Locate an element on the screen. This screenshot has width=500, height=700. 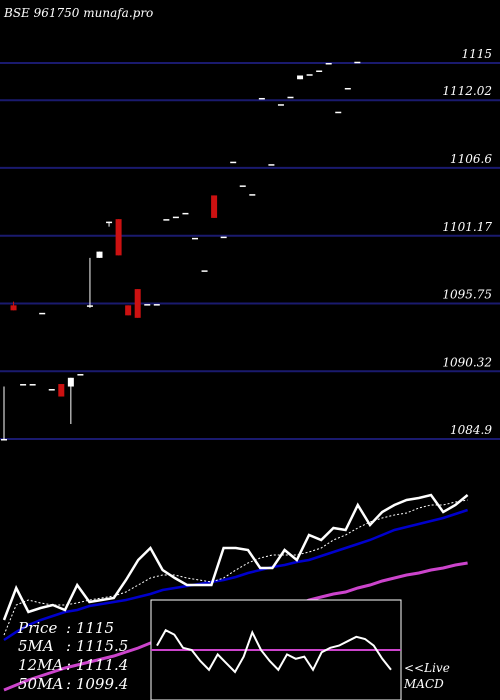
tick-label: 1101.17 is located at coordinates (467, 227).